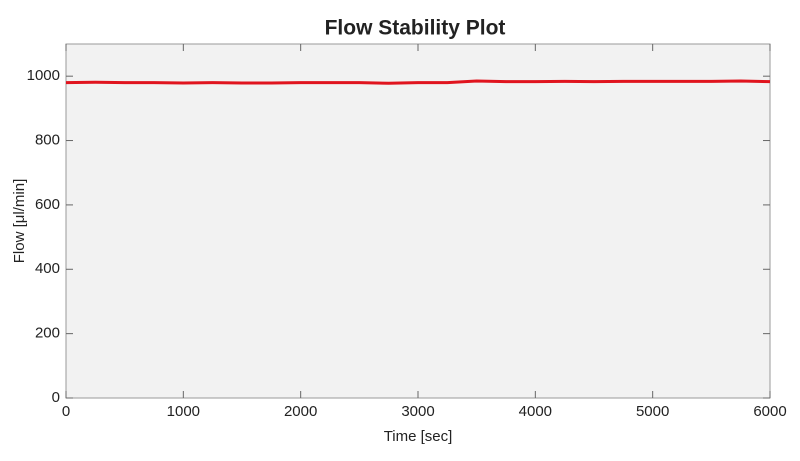 The height and width of the screenshot is (461, 800). I want to click on x-tick-label: 3000, so click(417, 411).